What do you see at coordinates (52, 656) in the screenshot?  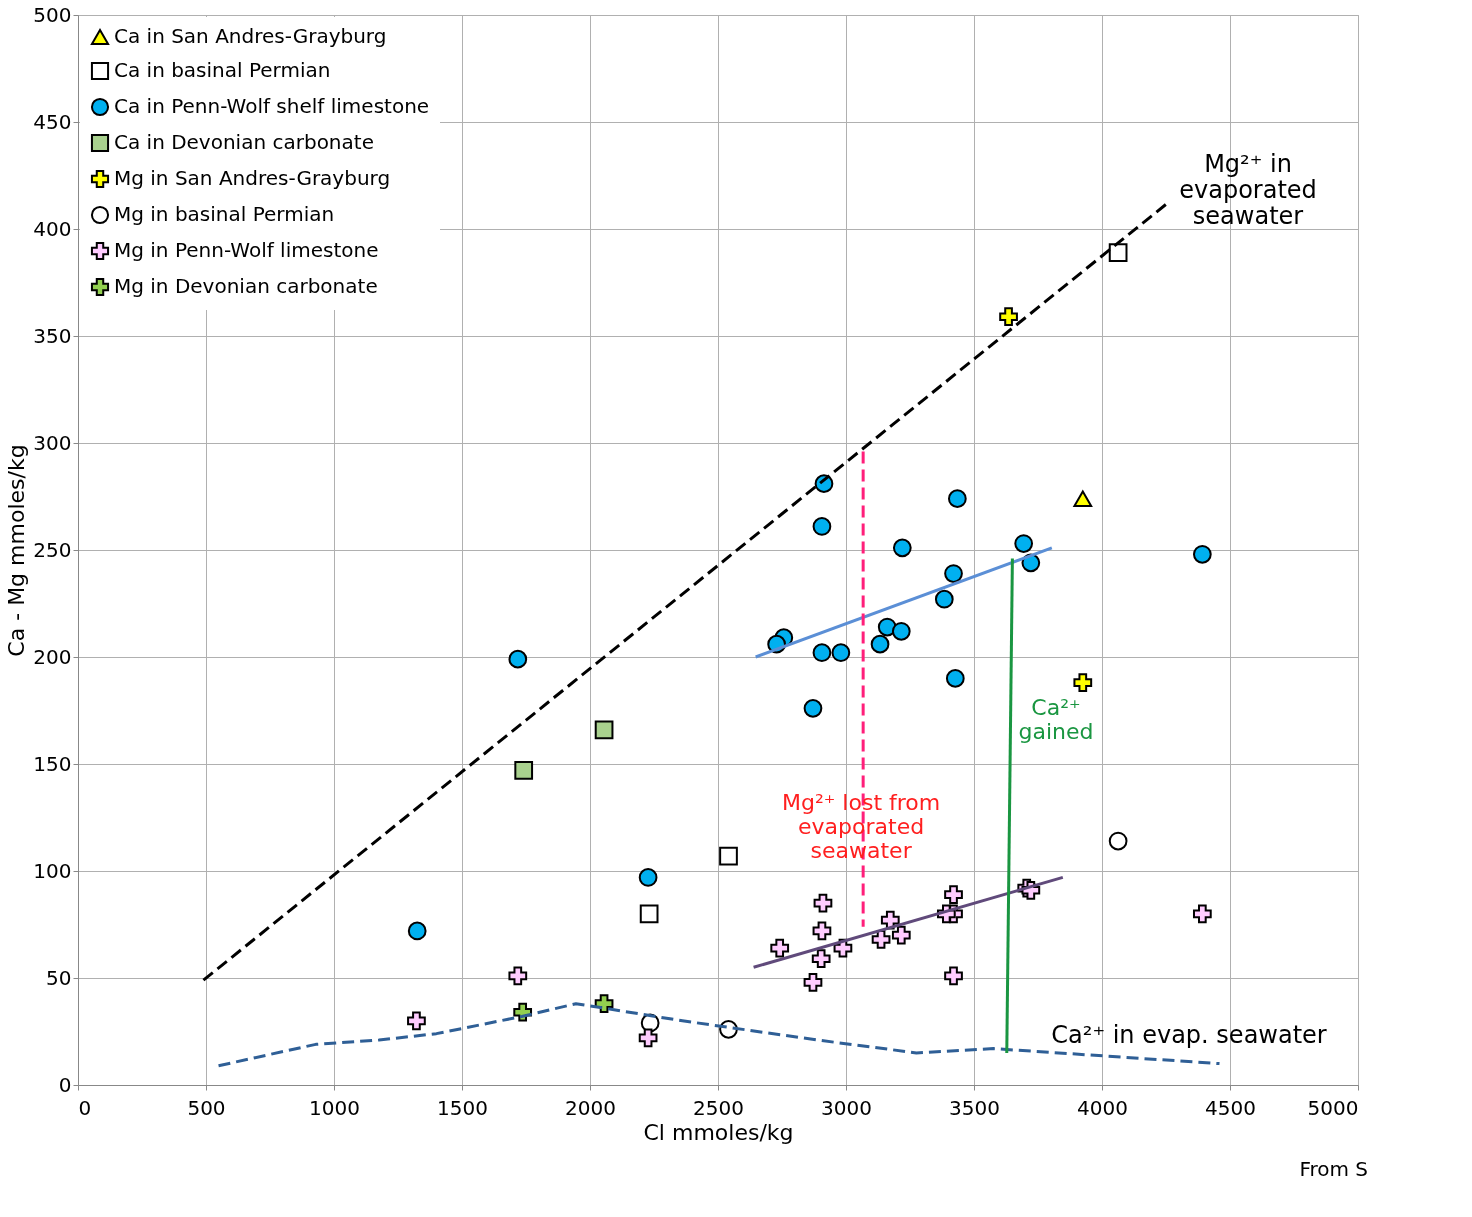 I see `y-tick-label: 200` at bounding box center [52, 656].